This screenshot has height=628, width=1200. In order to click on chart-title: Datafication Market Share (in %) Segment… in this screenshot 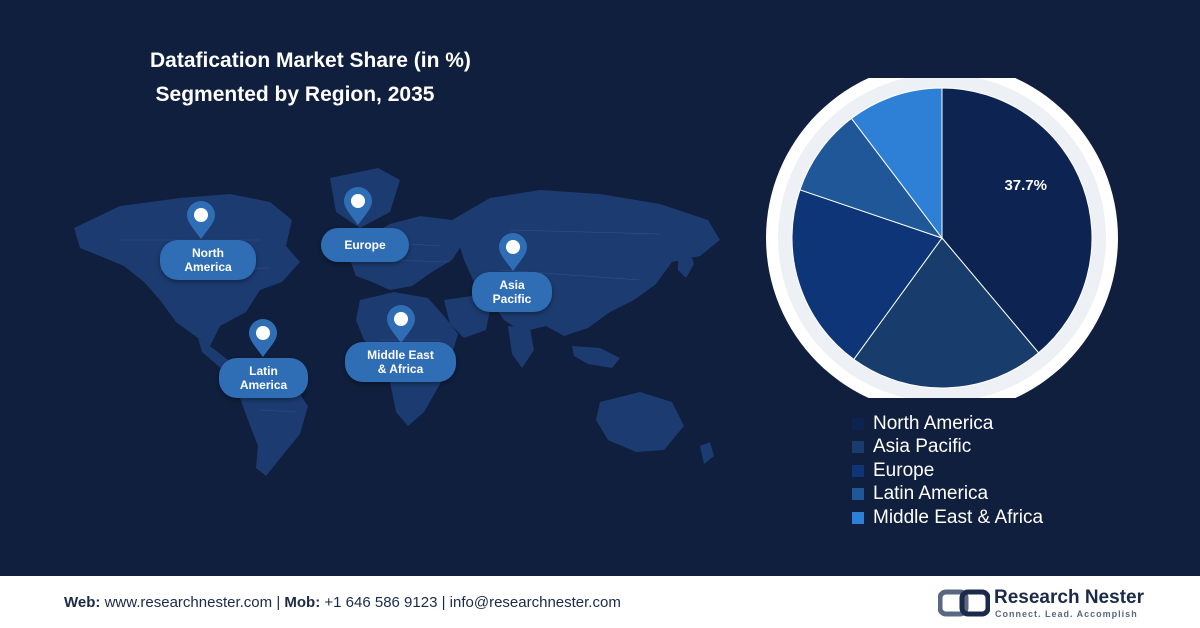, I will do `click(310, 78)`.